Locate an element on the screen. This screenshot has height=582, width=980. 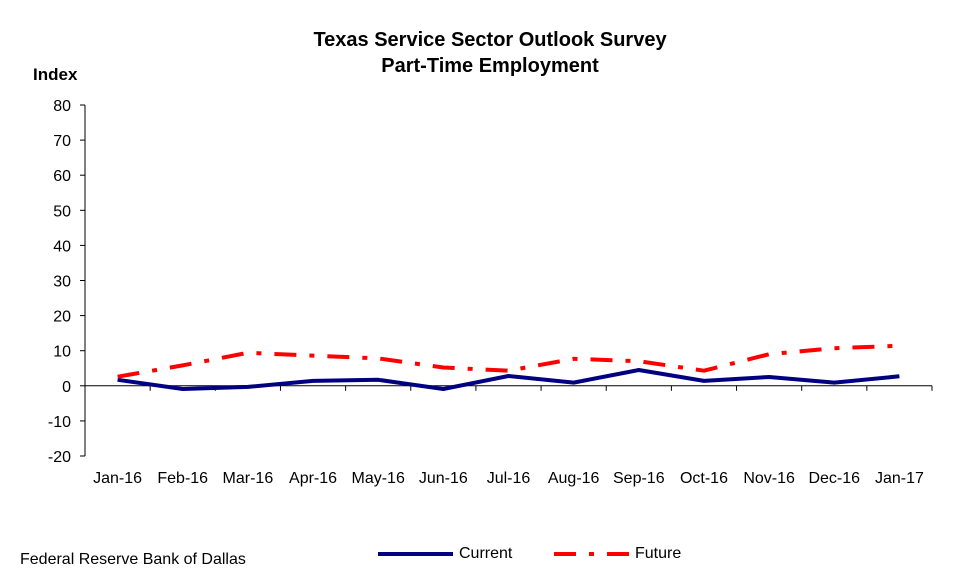
y-tick-label: 50 is located at coordinates (62, 211).